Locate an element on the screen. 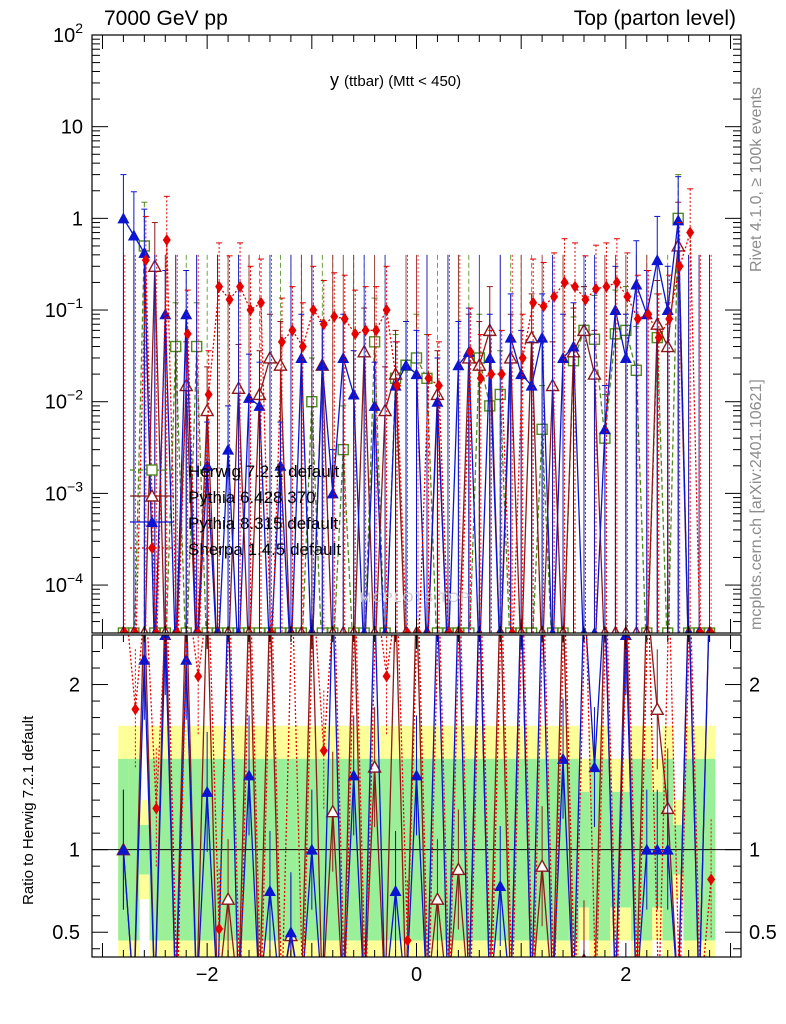  watermark: MCPLOTS TOP is located at coordinates (415, 597).